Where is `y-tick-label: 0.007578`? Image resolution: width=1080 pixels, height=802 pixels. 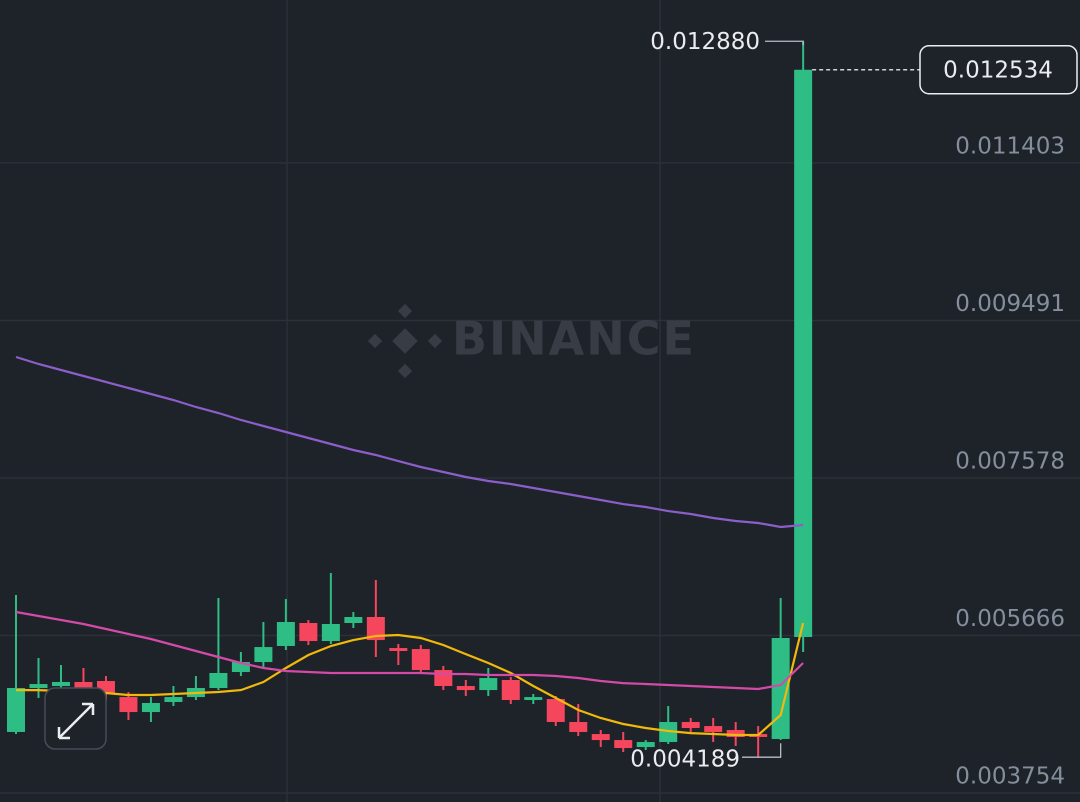 y-tick-label: 0.007578 is located at coordinates (1010, 462).